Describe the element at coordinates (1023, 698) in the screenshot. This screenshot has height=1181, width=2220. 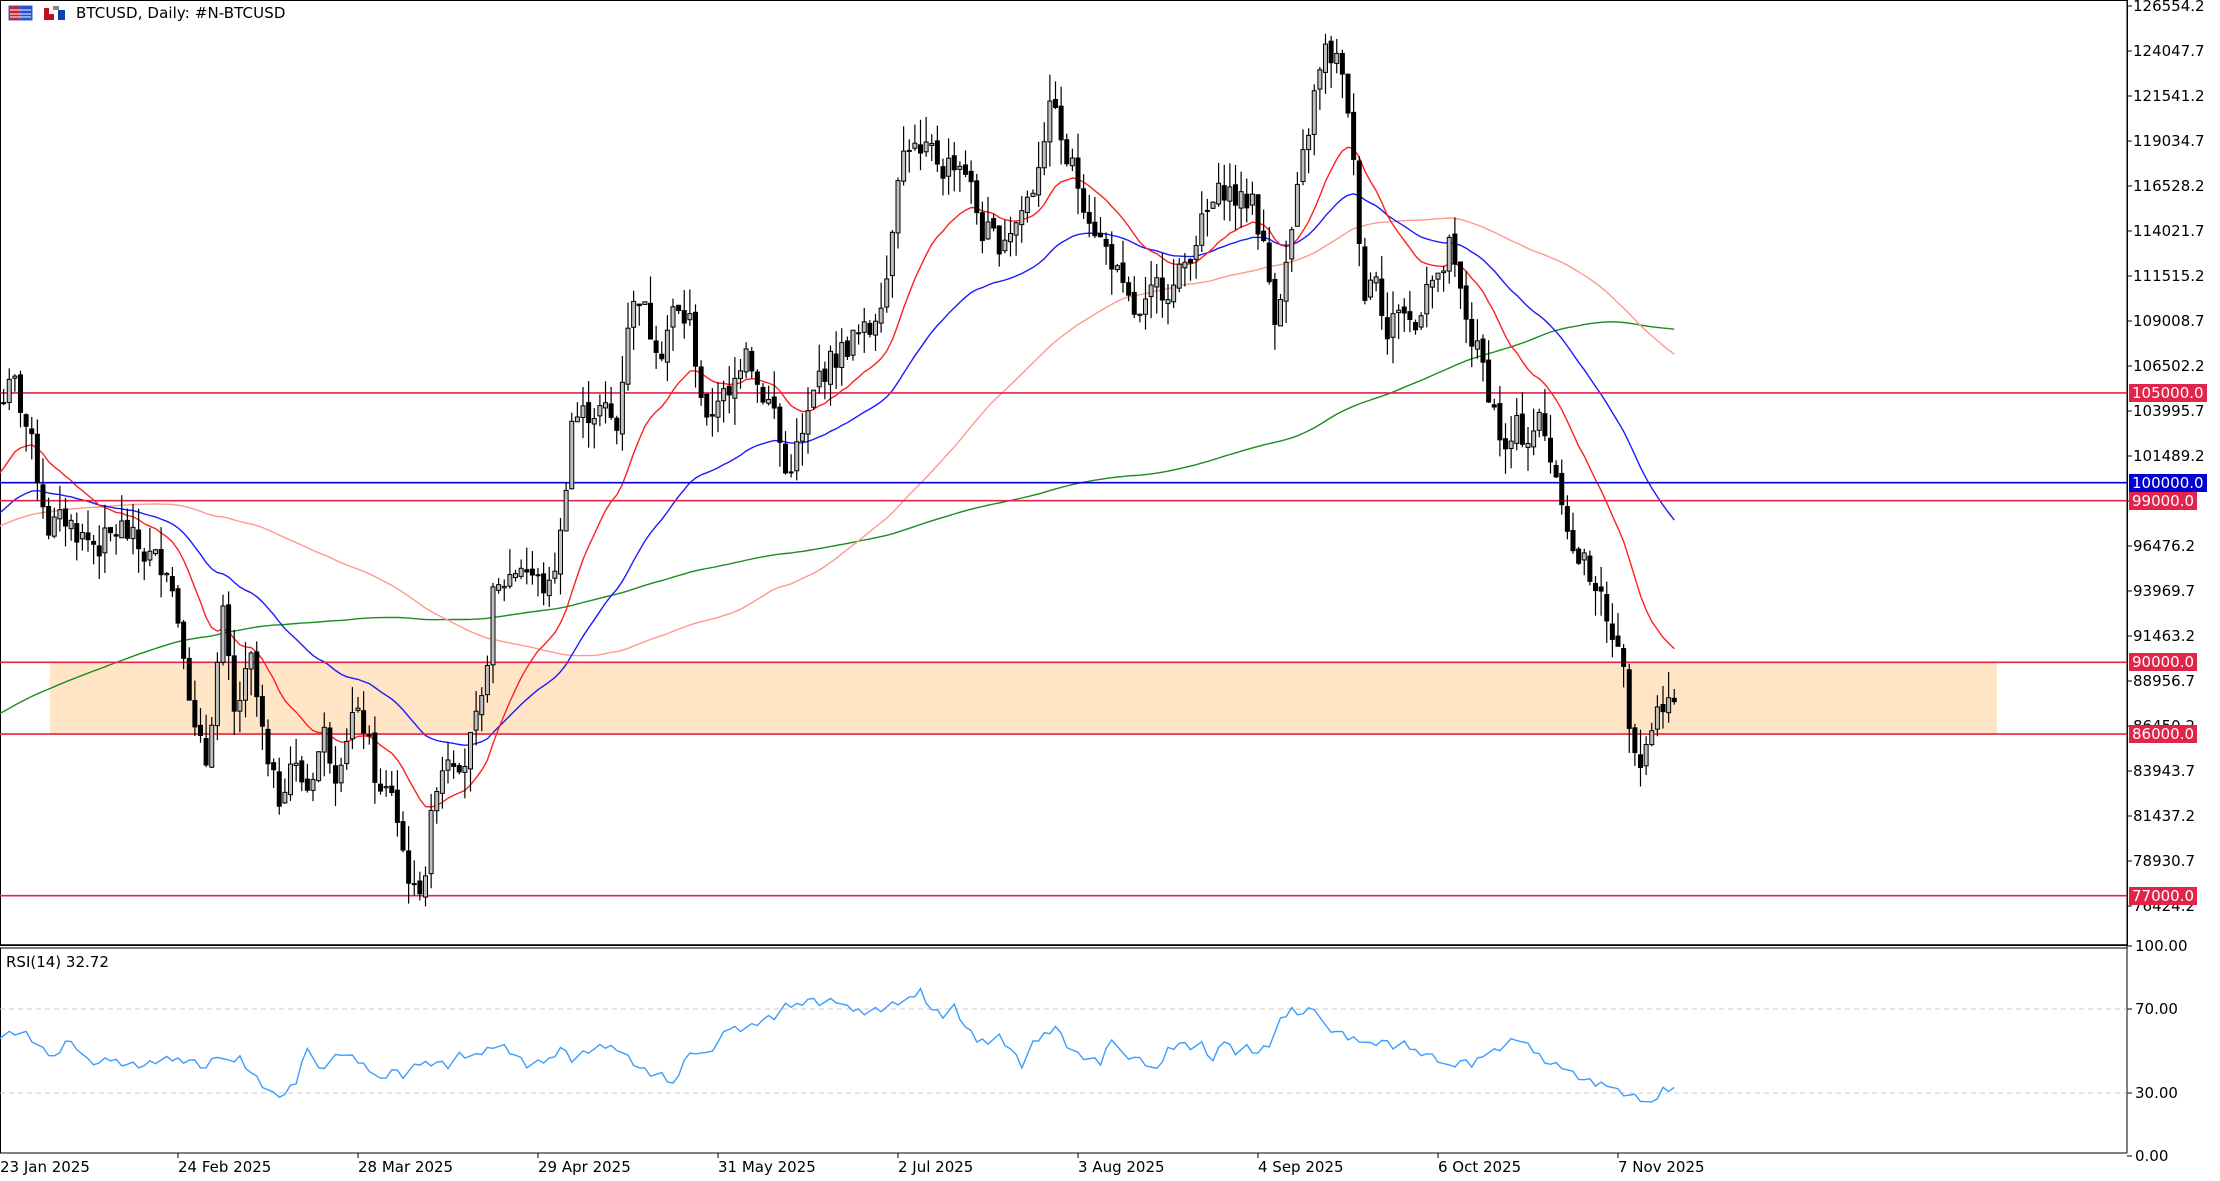
I see `support-zone` at that location.